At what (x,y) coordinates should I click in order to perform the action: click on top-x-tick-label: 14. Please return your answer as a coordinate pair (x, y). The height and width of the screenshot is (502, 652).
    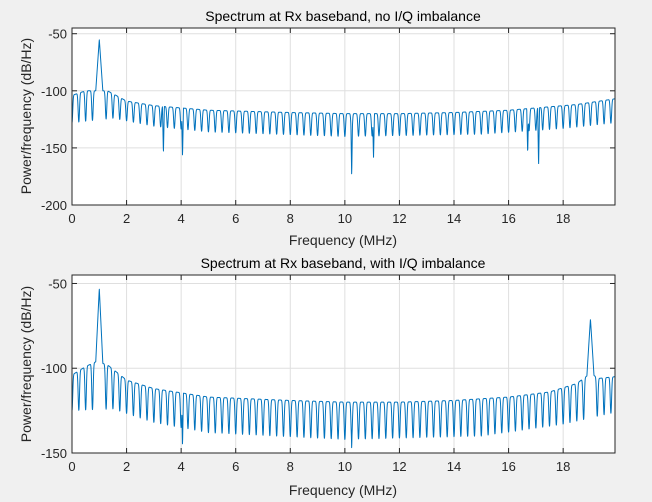
    Looking at the image, I should click on (454, 218).